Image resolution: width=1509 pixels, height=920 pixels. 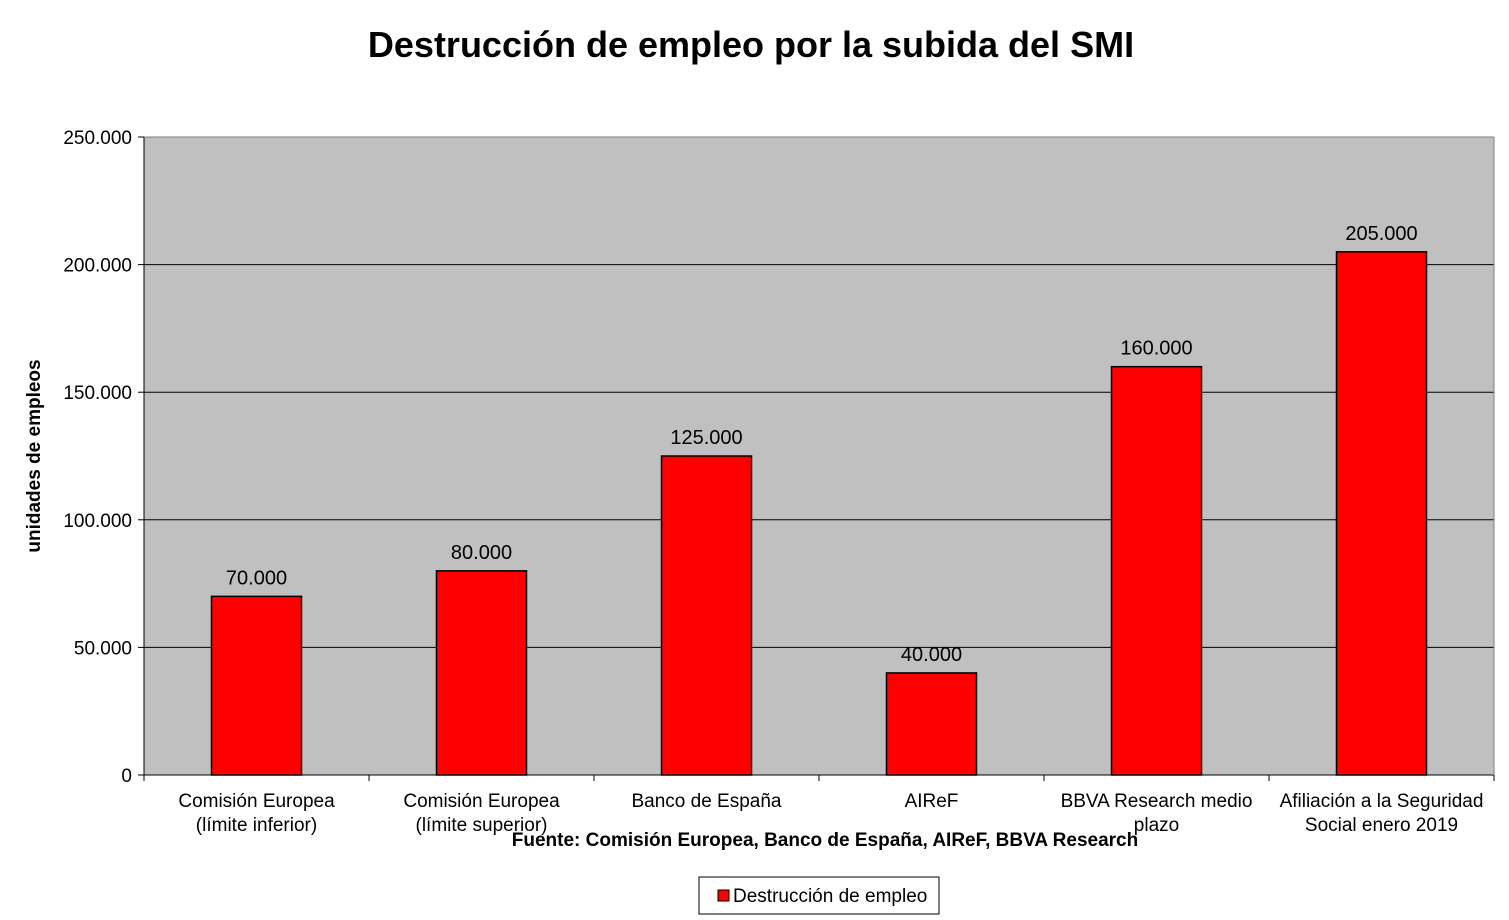 I want to click on y-tick-label: 0, so click(x=126, y=776).